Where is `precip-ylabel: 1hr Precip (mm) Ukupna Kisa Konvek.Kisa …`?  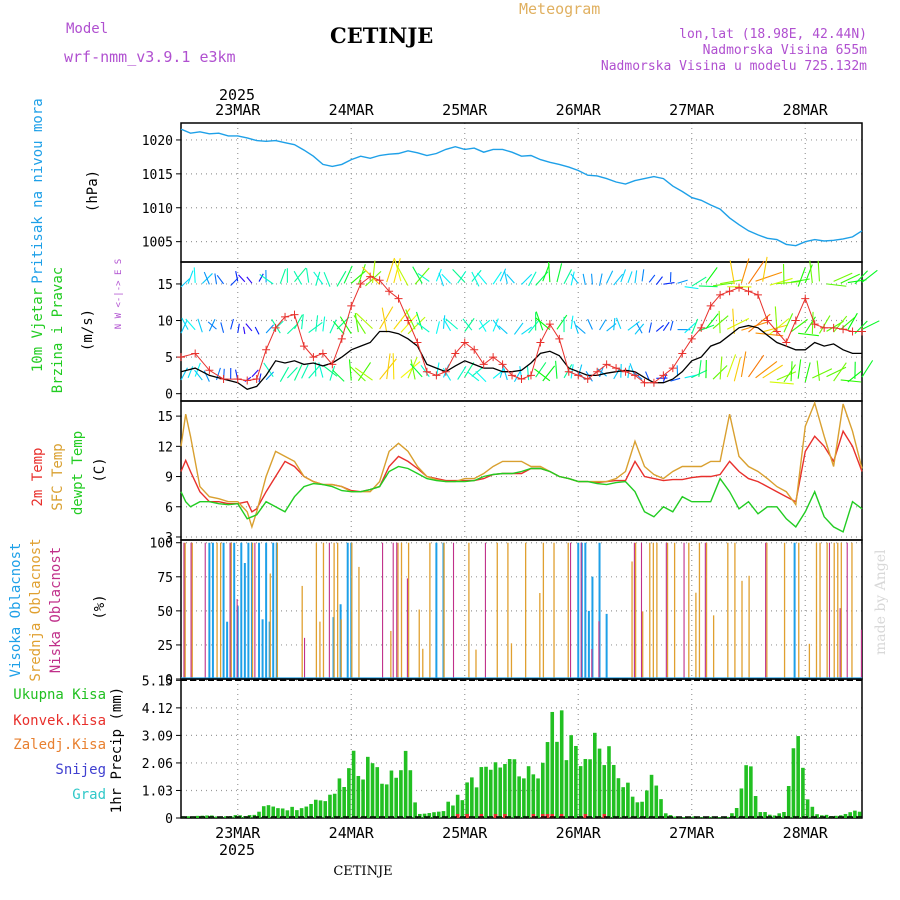
precip-ylabel: 1hr Precip (mm) Ukupna Kisa Konvek.Kisa … is located at coordinates (69, 750).